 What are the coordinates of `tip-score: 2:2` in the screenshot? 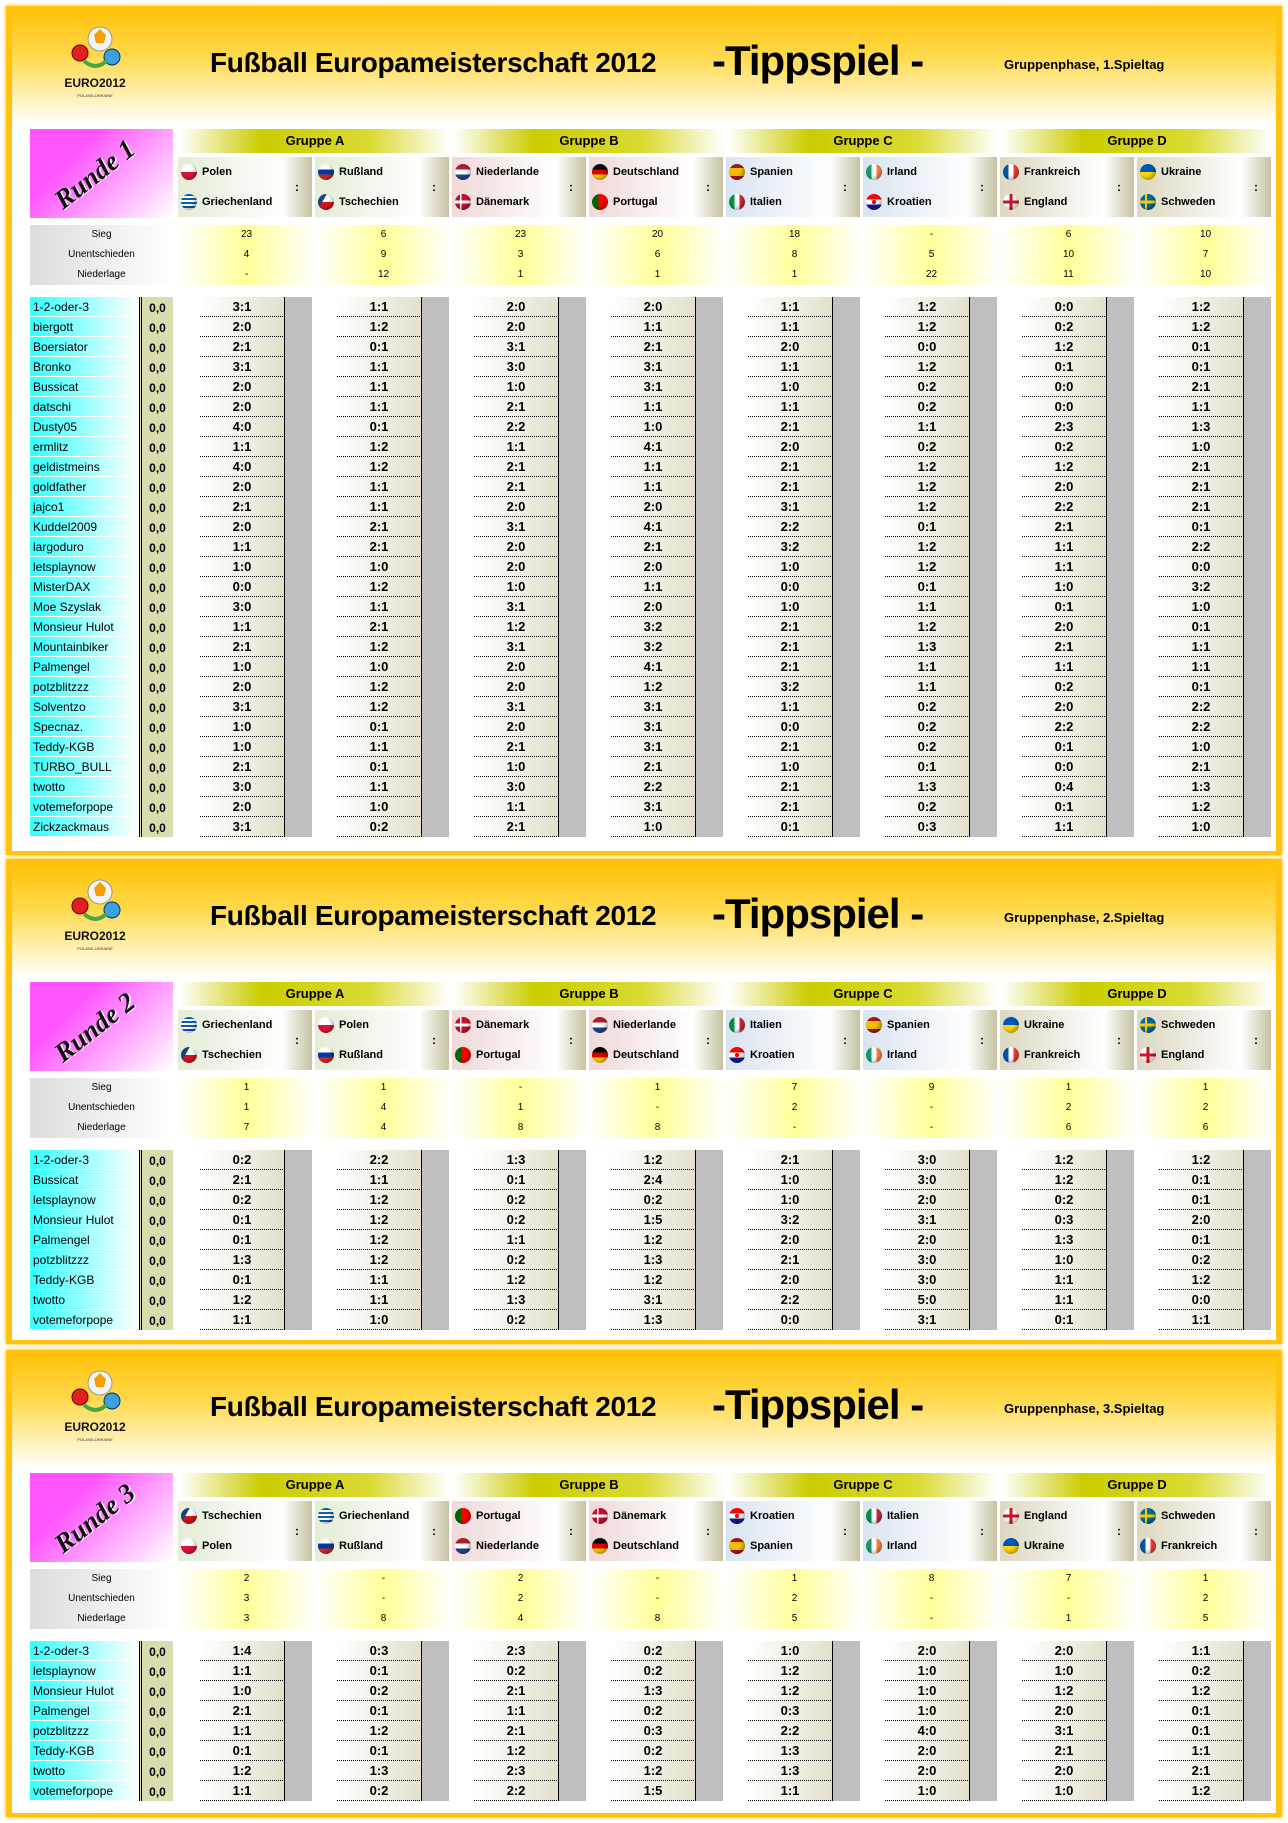 It's located at (790, 527).